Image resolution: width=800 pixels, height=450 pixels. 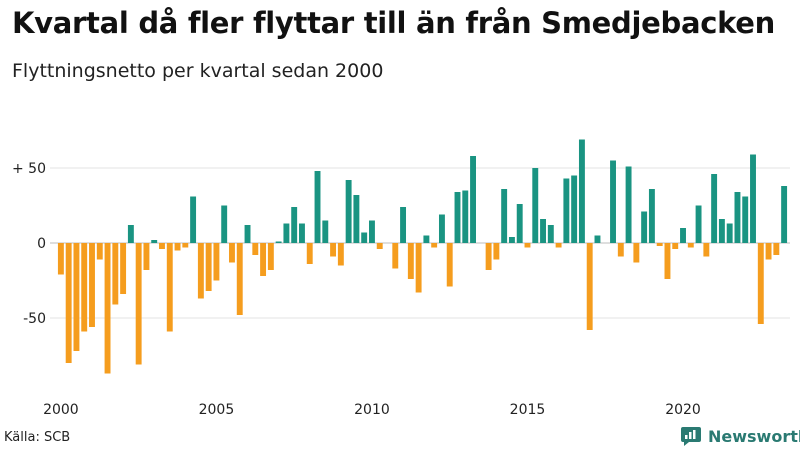 What do you see at coordinates (217, 410) in the screenshot?
I see `x-tick-label: 2005` at bounding box center [217, 410].